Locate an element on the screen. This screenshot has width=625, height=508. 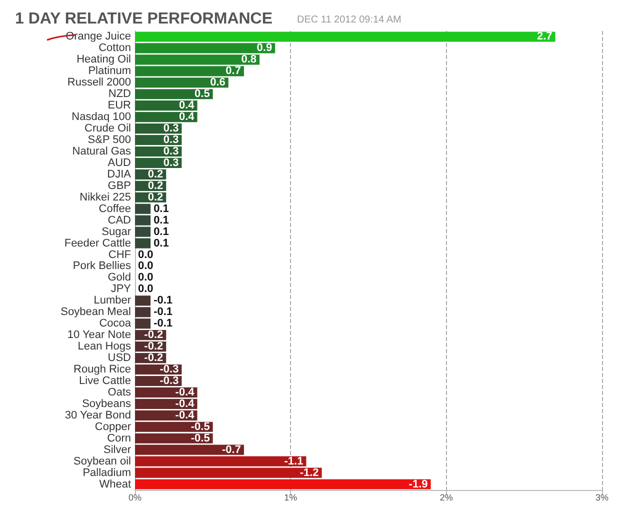
y-tick-label: Oats is located at coordinates (120, 392).